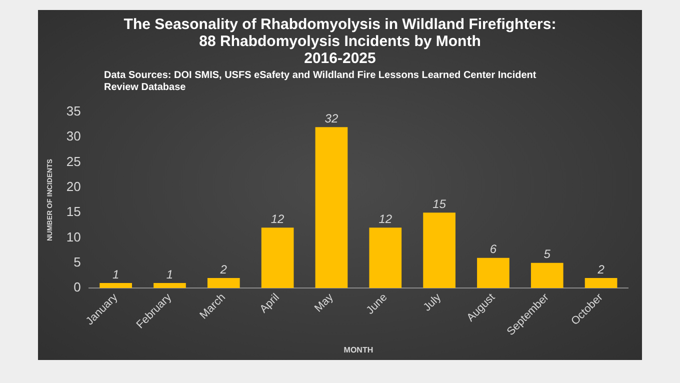 The height and width of the screenshot is (383, 680). Describe the element at coordinates (73, 161) in the screenshot. I see `y-tick-label: 25` at that location.